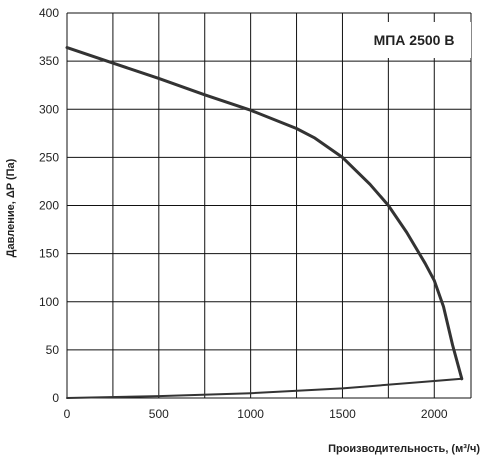 This screenshot has height=463, width=489. What do you see at coordinates (264, 388) in the screenshot?
I see `system-resistance-curve` at bounding box center [264, 388].